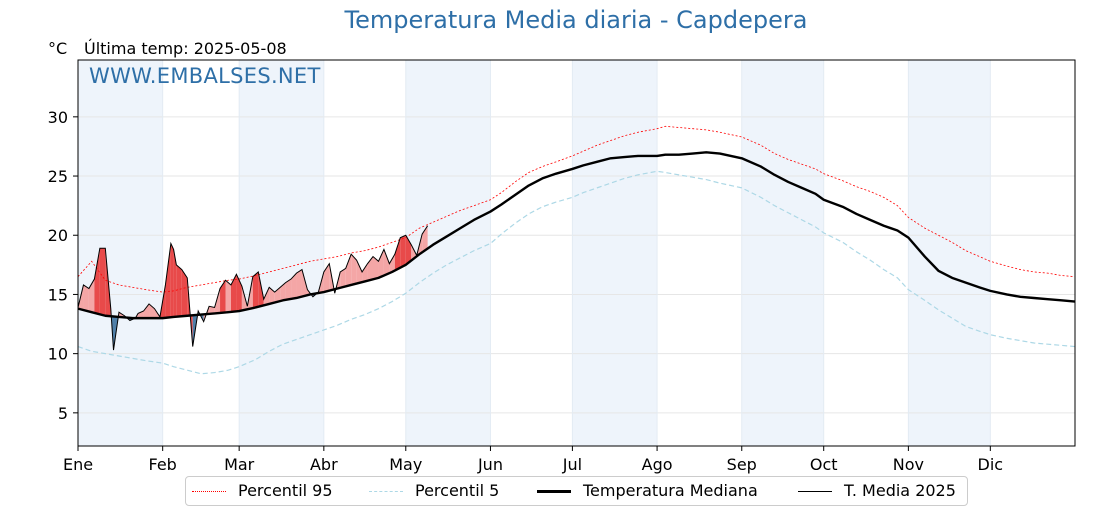 This screenshot has width=1120, height=506. Describe the element at coordinates (58, 176) in the screenshot. I see `y-tick-label: 25` at that location.